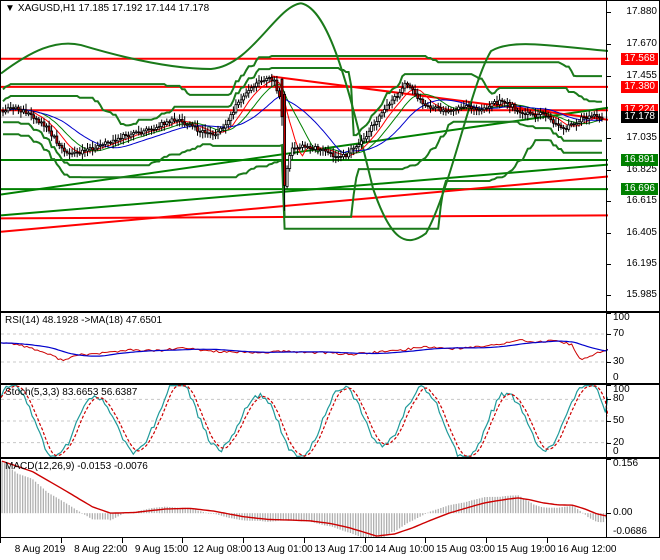  What do you see at coordinates (222, 549) in the screenshot?
I see `time-axis-label: 12 Aug 08:00` at bounding box center [222, 549].